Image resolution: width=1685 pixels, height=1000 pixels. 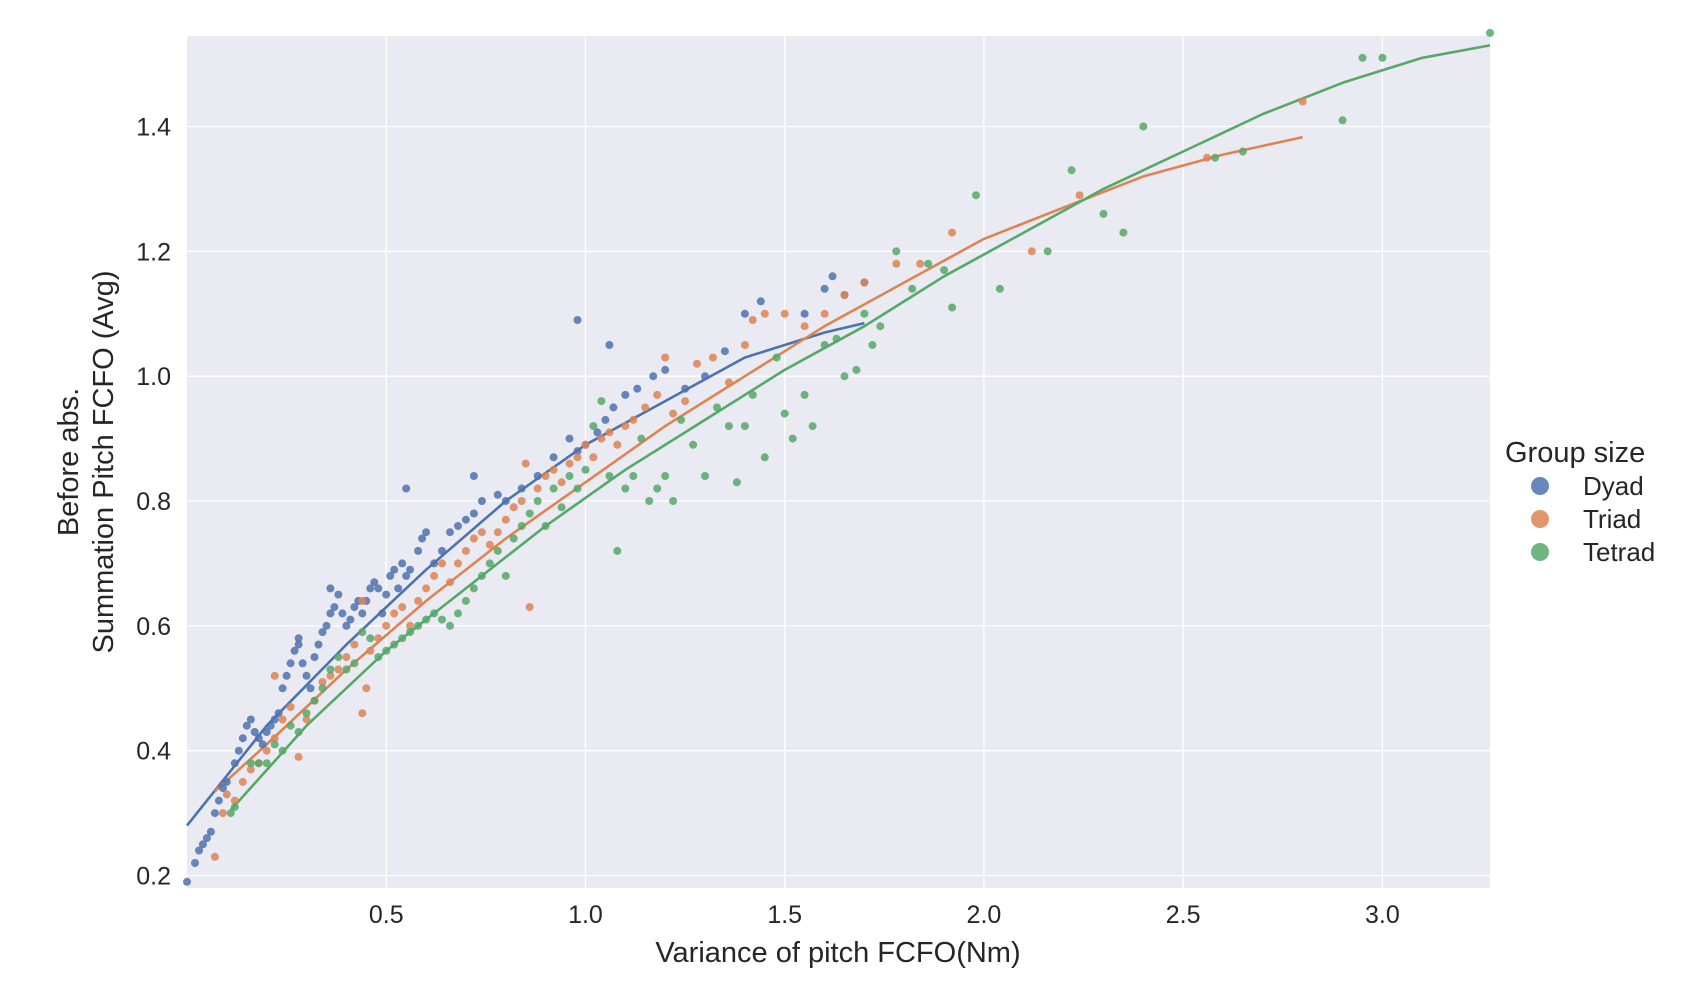 What do you see at coordinates (884, 915) in the screenshot?
I see `x-axis-ticks: 0.5 1.0 1.5 2.0 2.5 3.0` at bounding box center [884, 915].